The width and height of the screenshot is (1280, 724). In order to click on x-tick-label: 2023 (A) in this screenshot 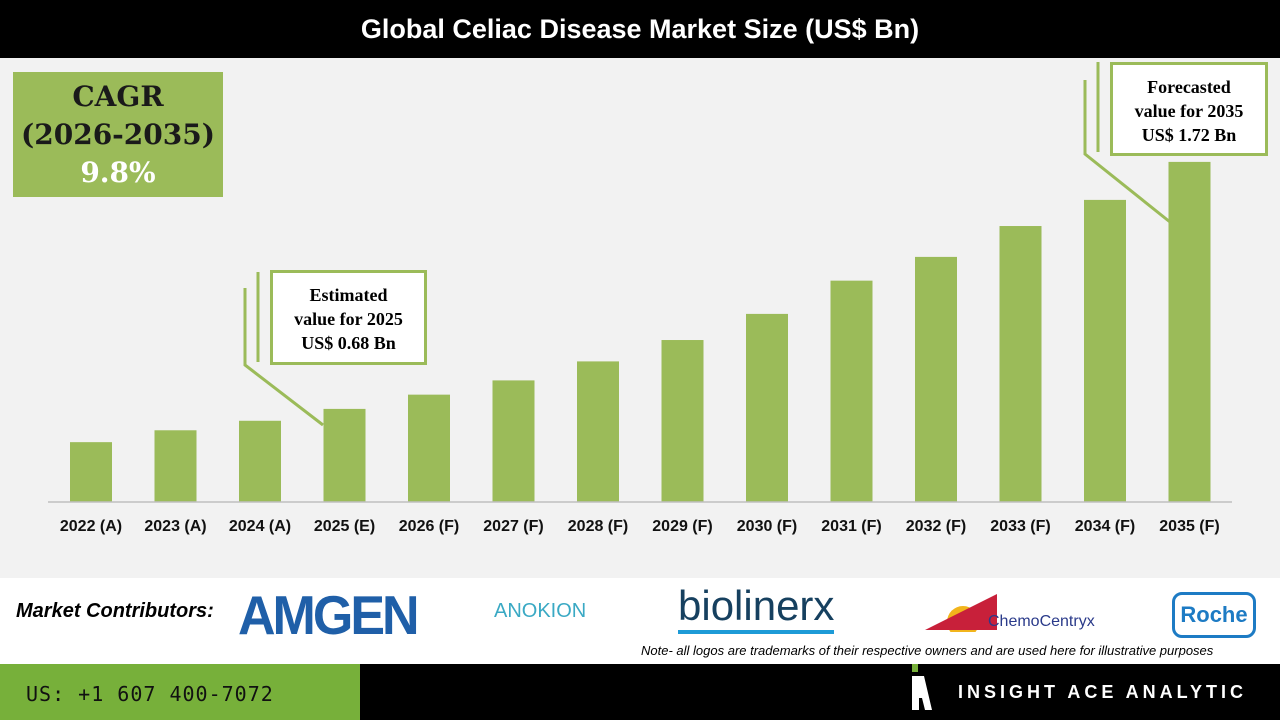, I will do `click(175, 526)`.